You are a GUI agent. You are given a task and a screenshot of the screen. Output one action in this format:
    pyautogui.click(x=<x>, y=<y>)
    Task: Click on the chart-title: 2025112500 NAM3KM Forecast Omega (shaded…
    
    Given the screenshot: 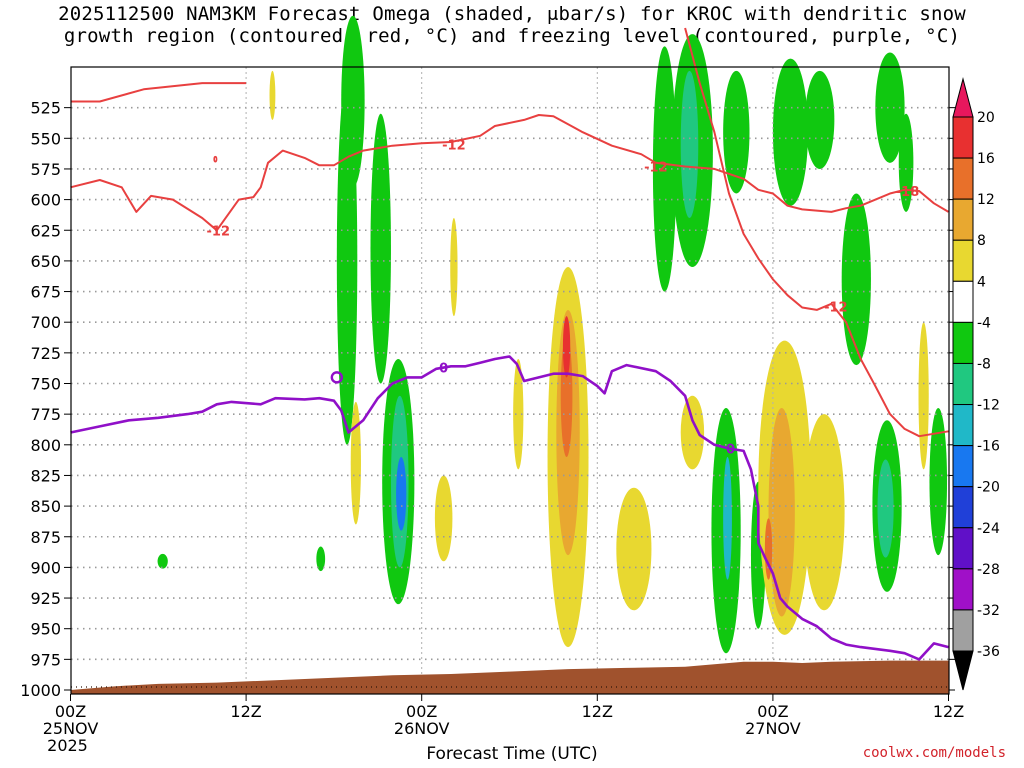 What is the action you would take?
    pyautogui.click(x=512, y=14)
    